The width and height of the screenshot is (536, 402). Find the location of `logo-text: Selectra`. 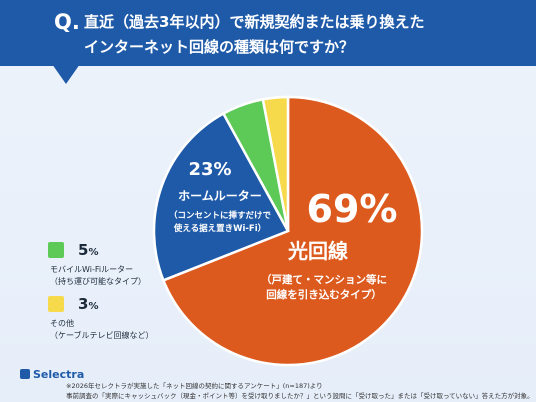

logo-text: Selectra is located at coordinates (59, 374).